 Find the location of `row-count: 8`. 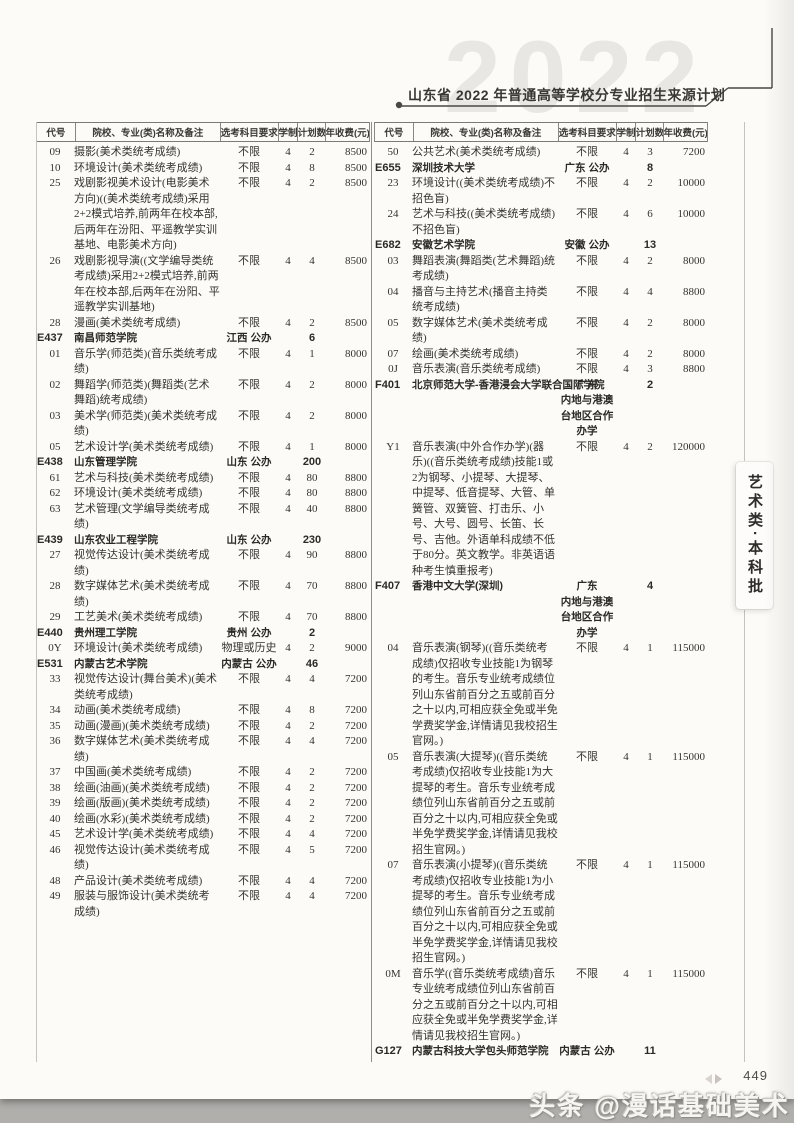

row-count: 8 is located at coordinates (312, 167).